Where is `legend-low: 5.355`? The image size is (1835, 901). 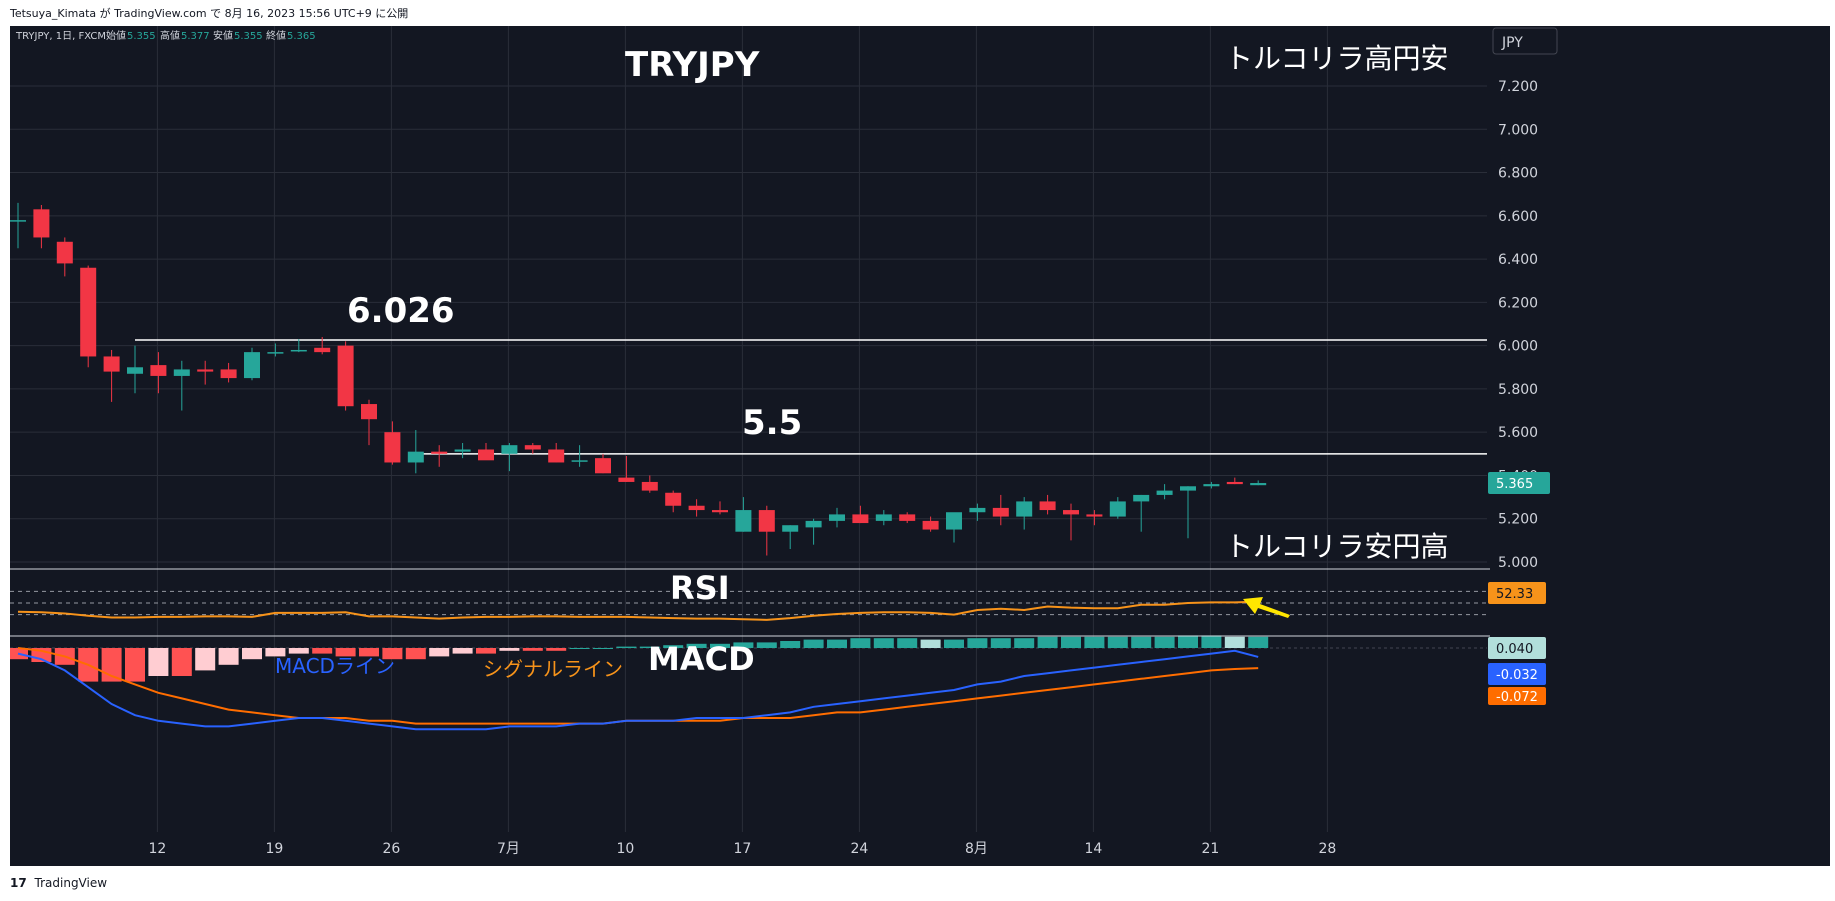 legend-low: 5.355 is located at coordinates (248, 36).